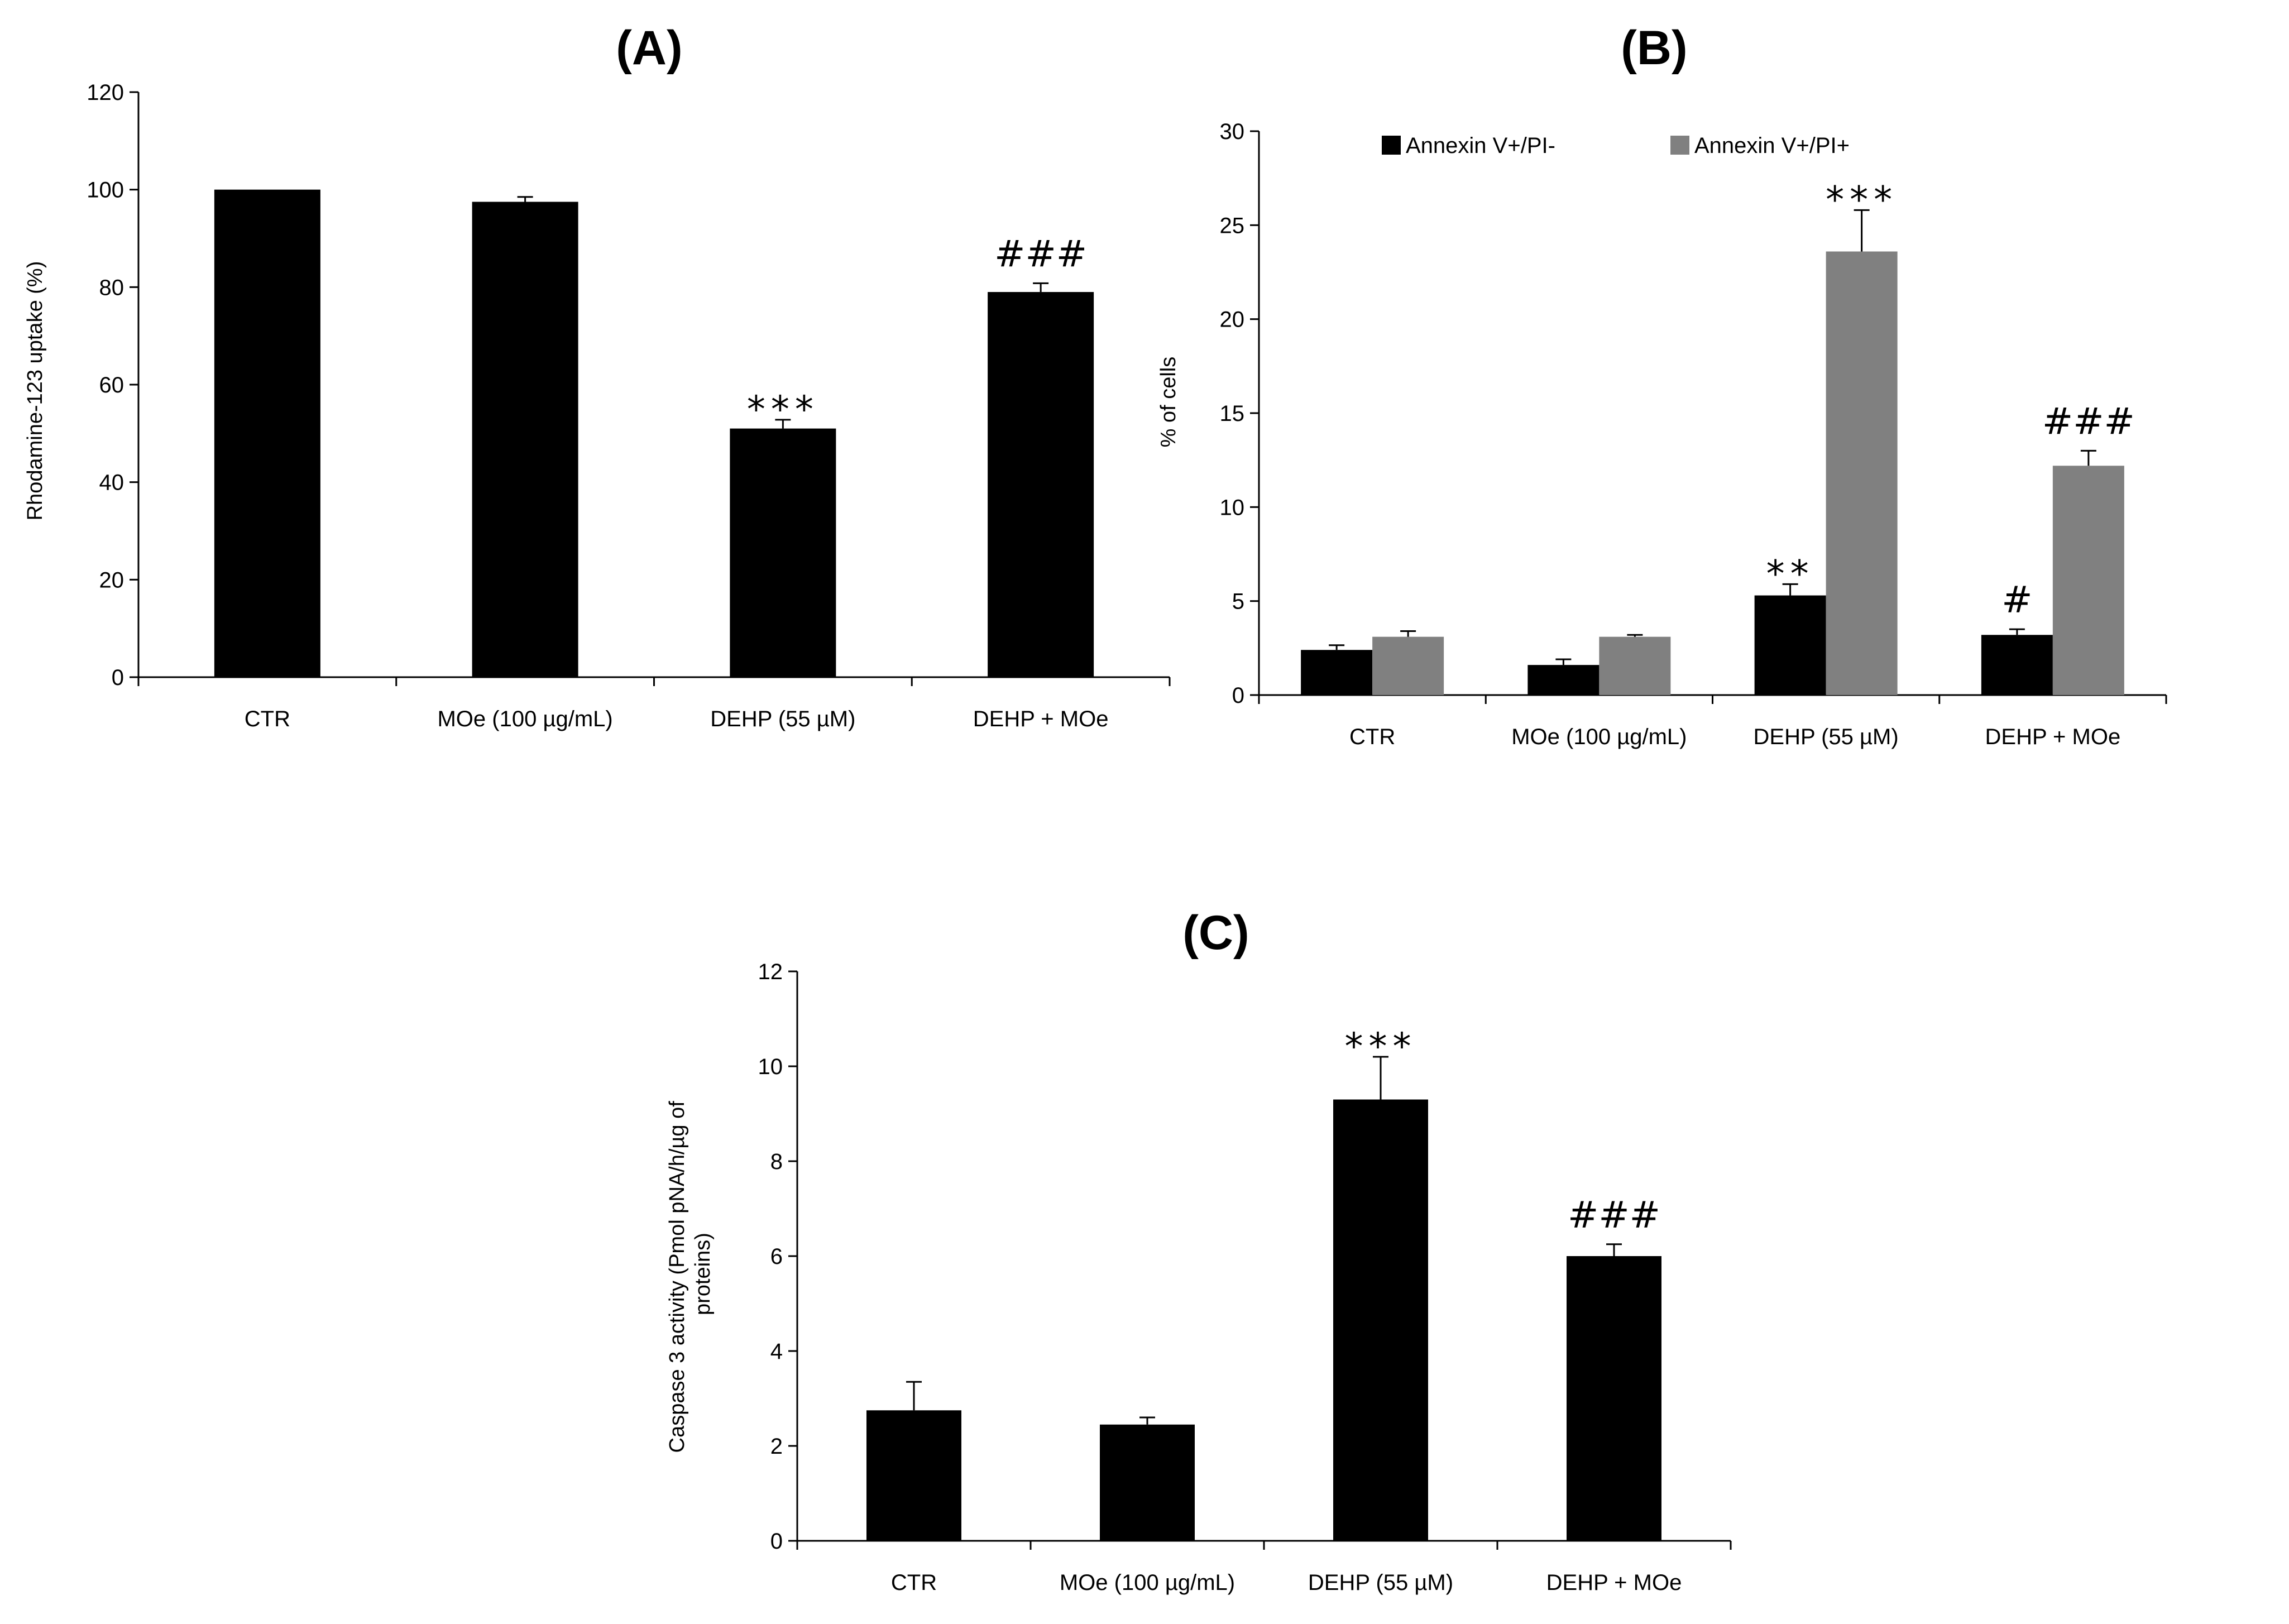  Describe the element at coordinates (1233, 320) in the screenshot. I see `panel-b-y-tick-label: 20` at that location.